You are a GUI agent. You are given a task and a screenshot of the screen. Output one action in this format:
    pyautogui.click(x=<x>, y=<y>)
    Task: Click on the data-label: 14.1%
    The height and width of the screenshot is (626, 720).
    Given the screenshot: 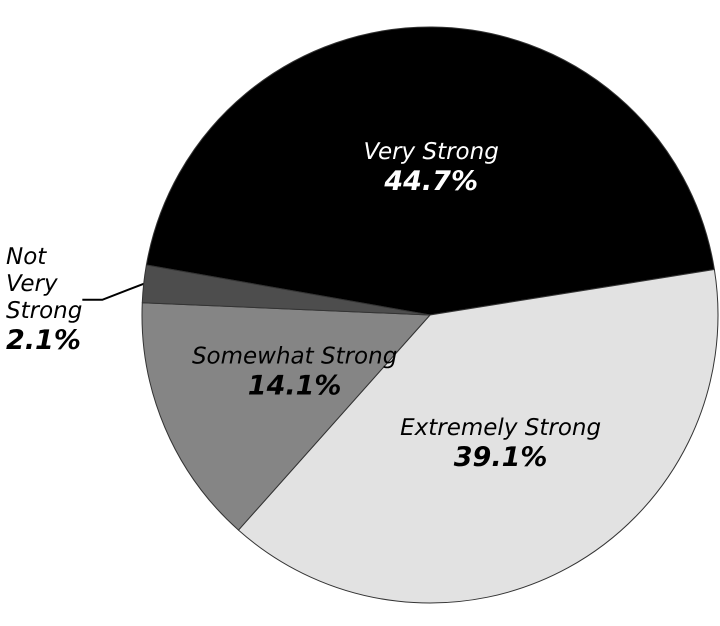 What is the action you would take?
    pyautogui.click(x=295, y=386)
    